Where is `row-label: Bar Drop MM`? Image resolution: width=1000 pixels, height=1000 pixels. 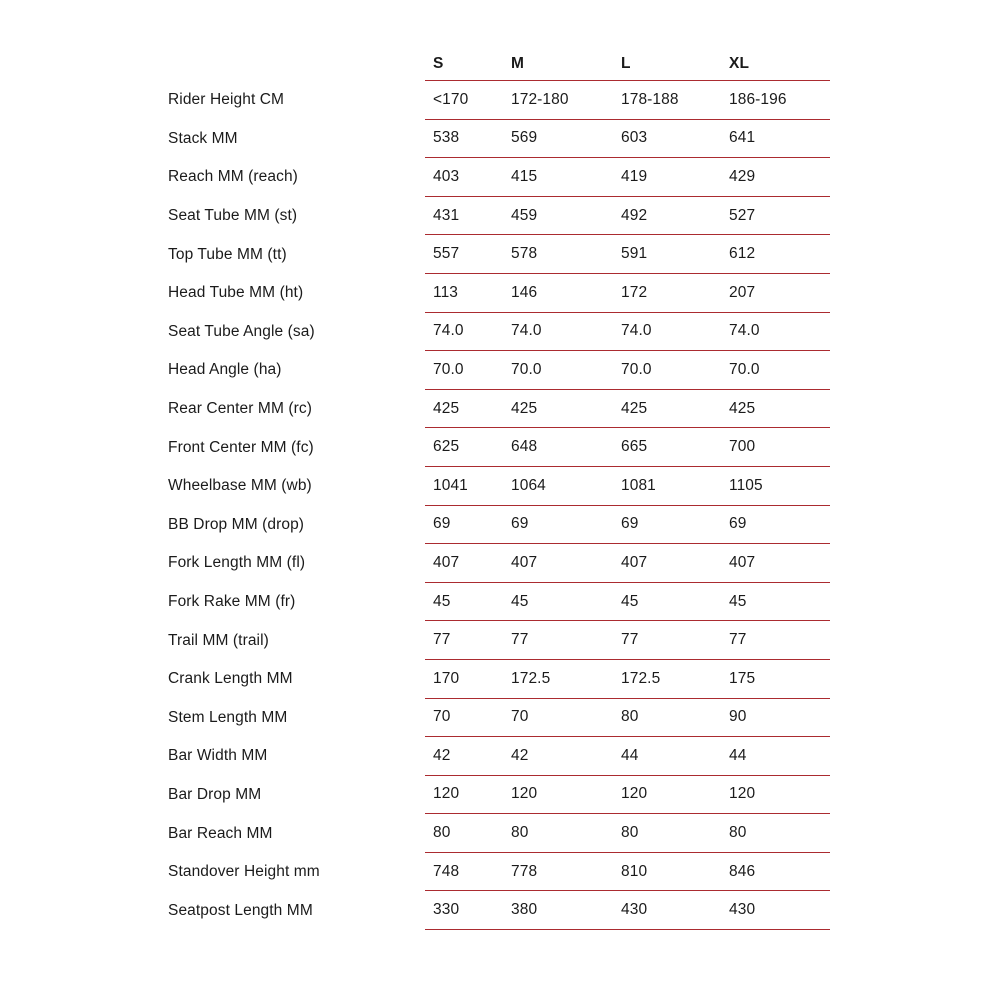
row-label: Bar Drop MM is located at coordinates (215, 794).